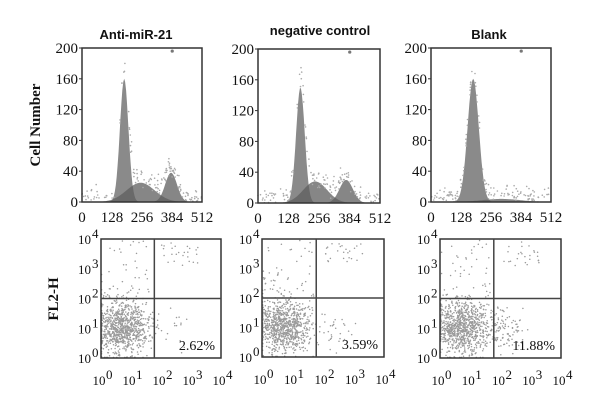 Image resolution: width=607 pixels, height=416 pixels. I want to click on x-tick-label: 0, so click(82, 218).